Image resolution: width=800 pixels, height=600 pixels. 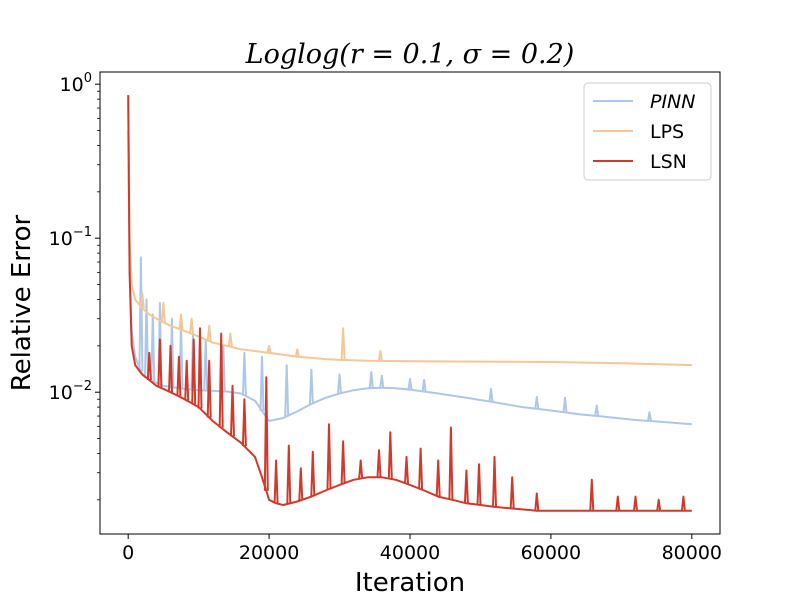 I want to click on y-axis-ticks: 10⁰ 10⁻¹ 10⁻², so click(x=74, y=286).